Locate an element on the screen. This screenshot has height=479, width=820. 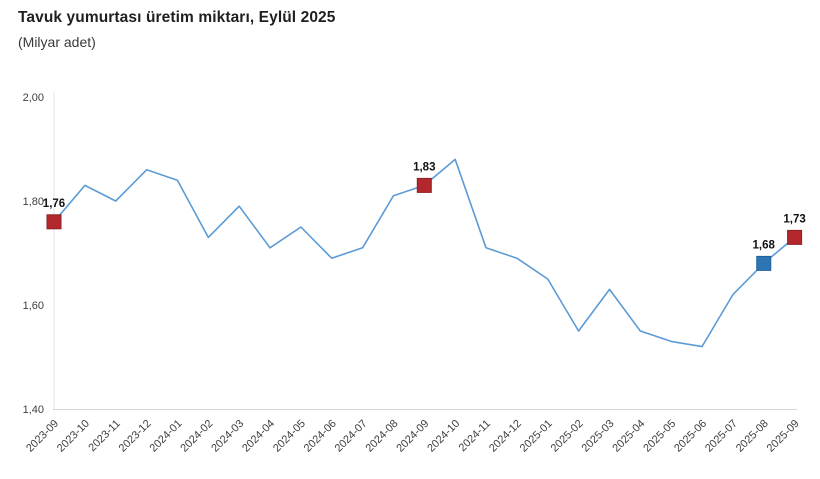
x-axis-tick-label: 2024-03 is located at coordinates (227, 436).